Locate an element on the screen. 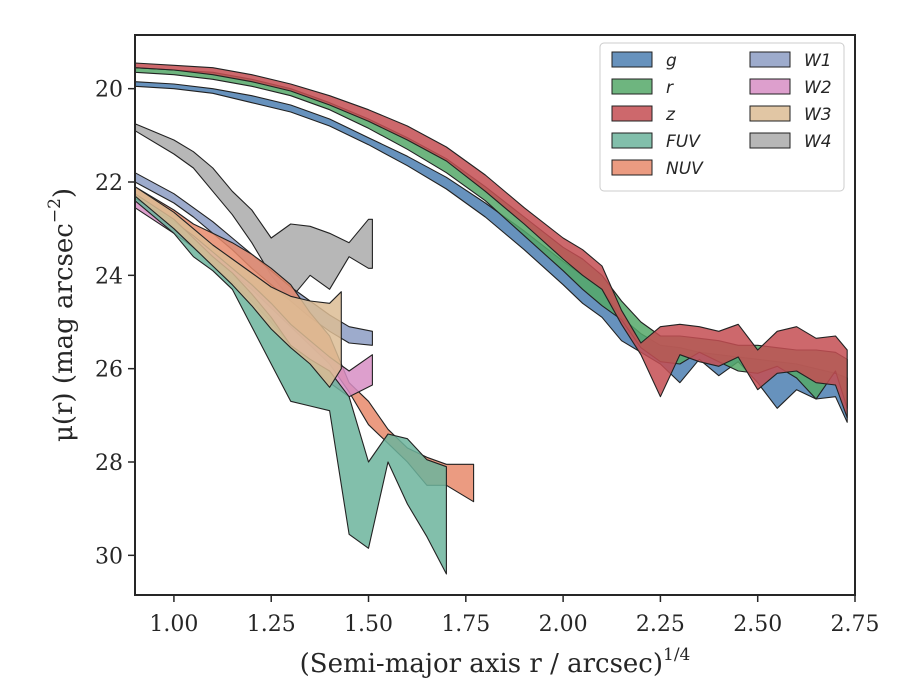  legend-swatch-w3 is located at coordinates (770, 113).